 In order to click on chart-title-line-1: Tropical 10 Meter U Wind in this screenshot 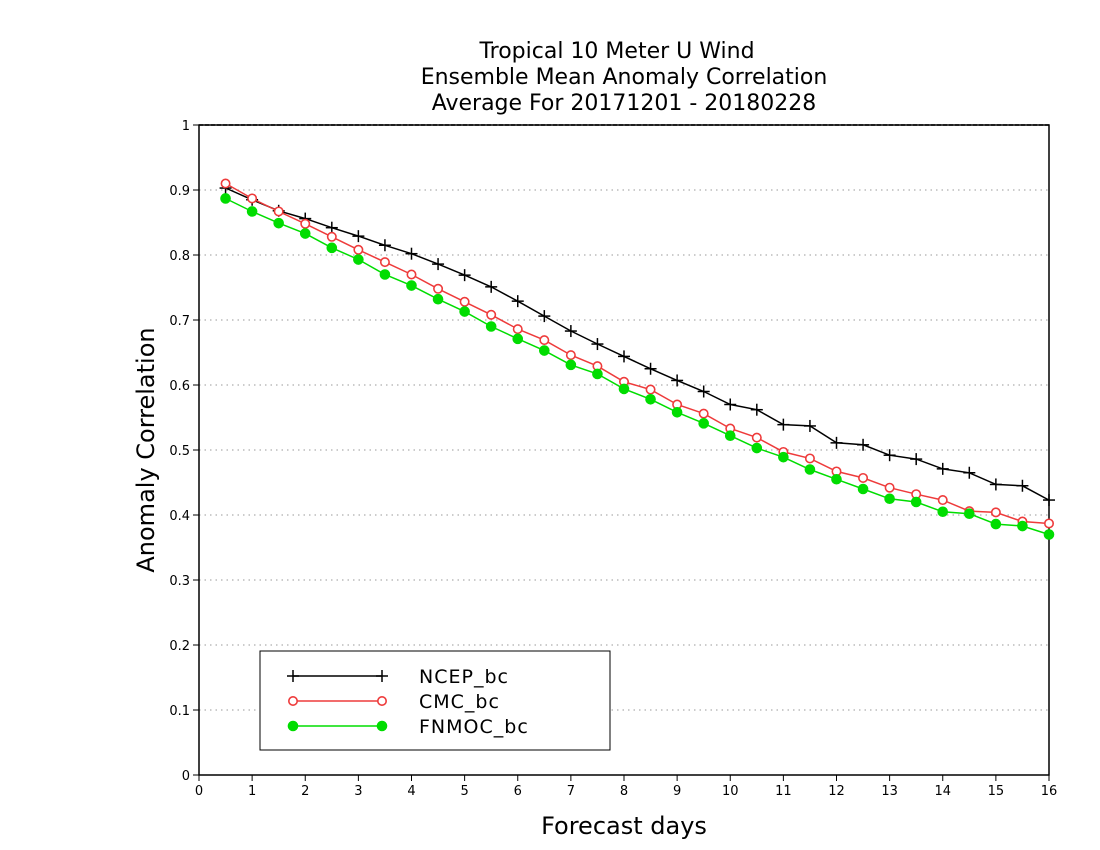, I will do `click(616, 51)`.